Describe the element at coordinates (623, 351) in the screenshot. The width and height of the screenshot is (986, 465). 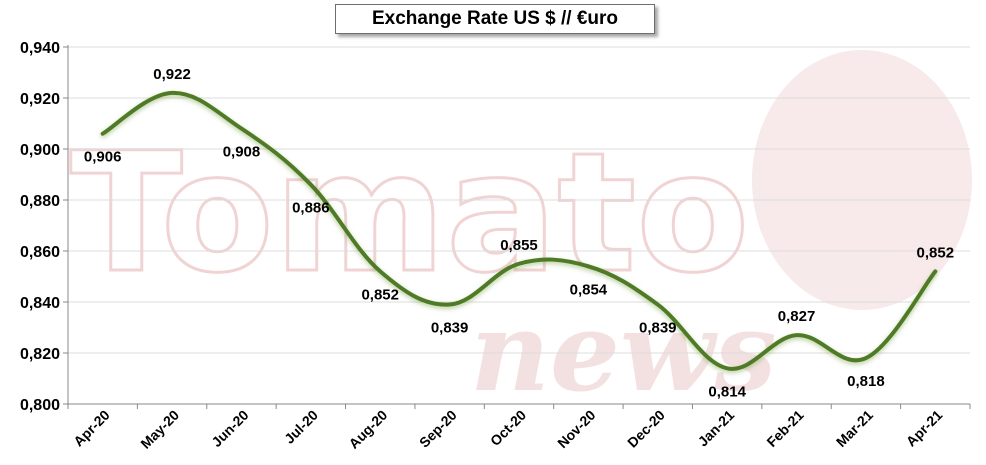
I see `watermark-text-sub: news` at that location.